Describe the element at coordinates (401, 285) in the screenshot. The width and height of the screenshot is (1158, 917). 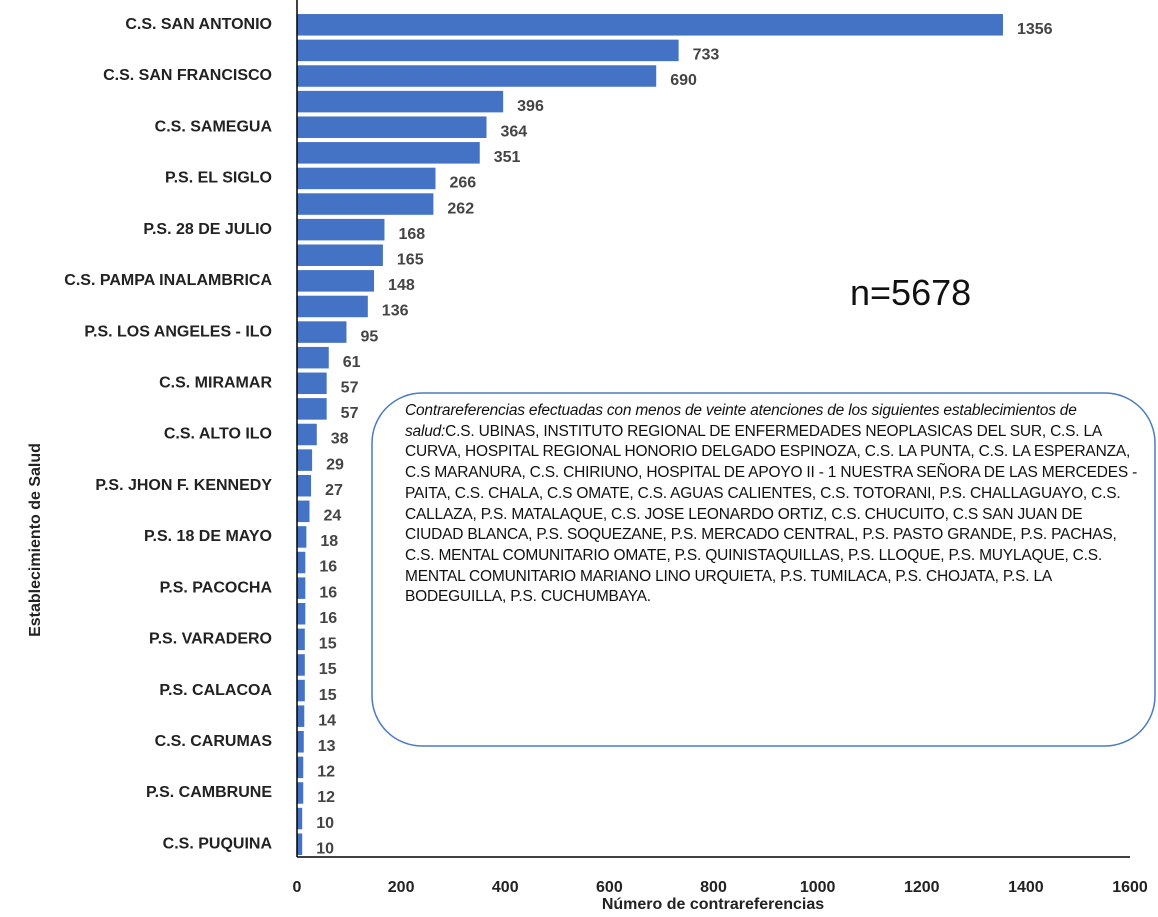
I see `value-label: 148` at that location.